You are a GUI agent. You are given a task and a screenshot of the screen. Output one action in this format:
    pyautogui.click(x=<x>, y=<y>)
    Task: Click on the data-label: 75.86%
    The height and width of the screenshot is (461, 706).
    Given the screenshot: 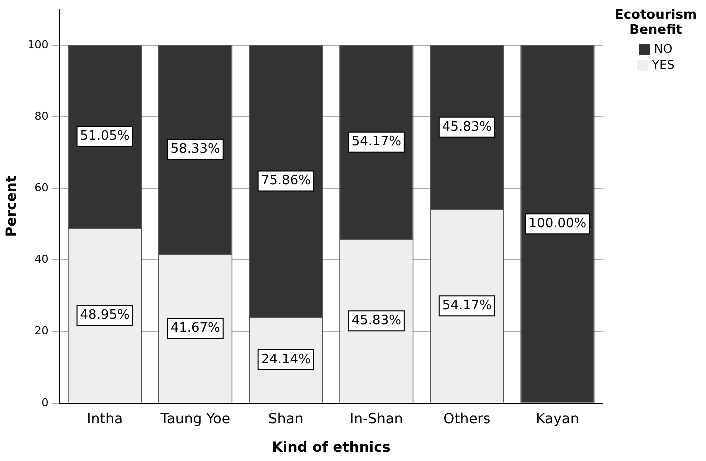 What is the action you would take?
    pyautogui.click(x=286, y=181)
    